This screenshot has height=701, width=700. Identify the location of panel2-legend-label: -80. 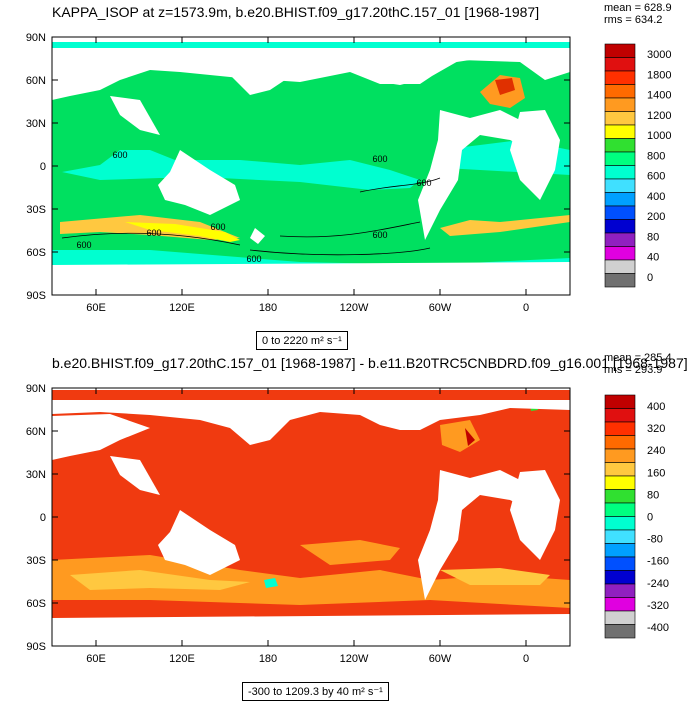
(655, 540).